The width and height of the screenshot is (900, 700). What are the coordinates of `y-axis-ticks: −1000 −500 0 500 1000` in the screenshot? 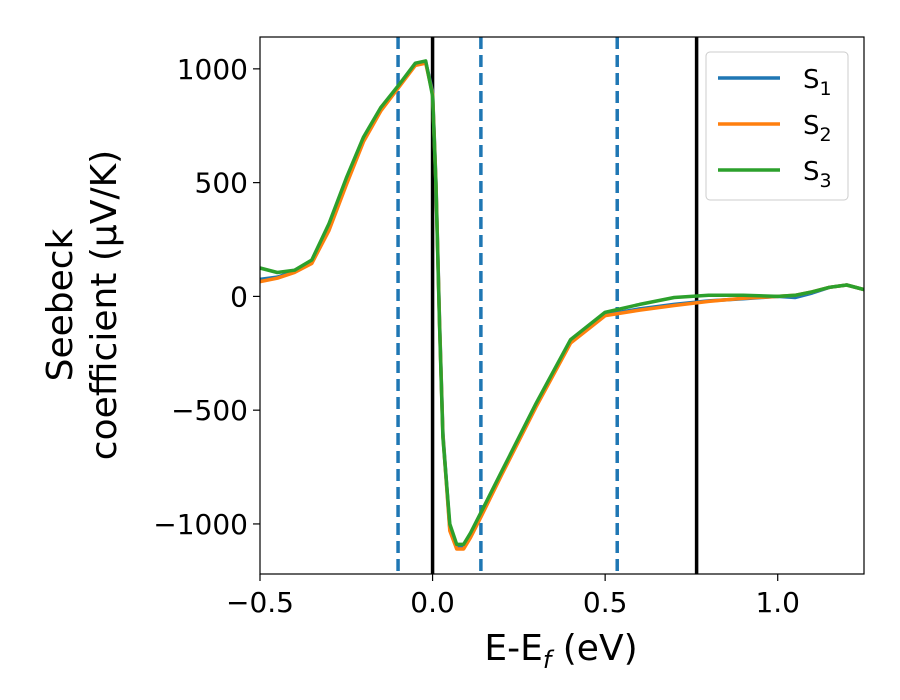 It's located at (206, 297).